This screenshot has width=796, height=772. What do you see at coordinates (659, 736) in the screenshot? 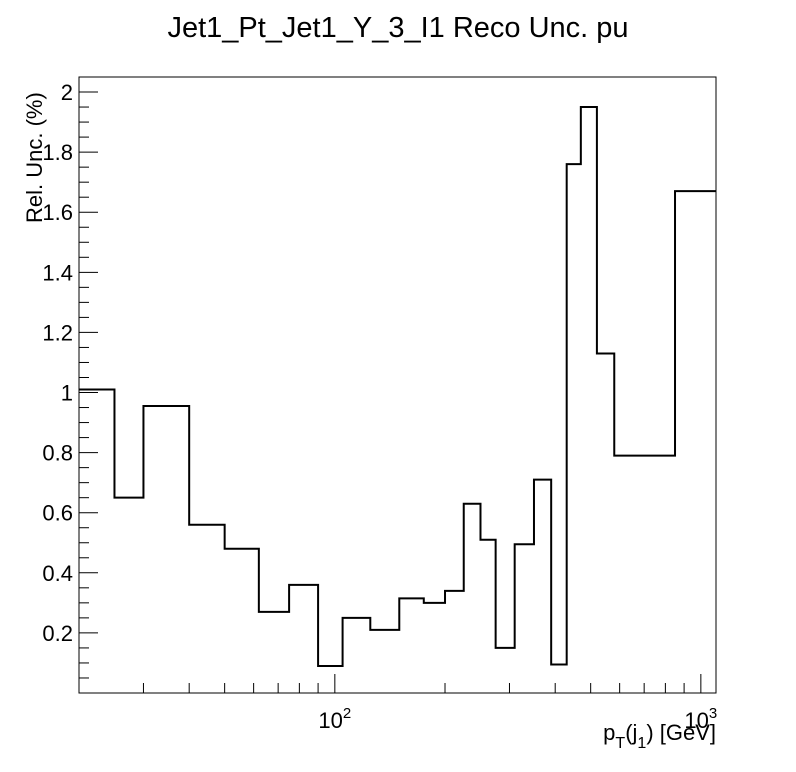
I see `x-axis-label: pT(j1) [GeV]` at bounding box center [659, 736].